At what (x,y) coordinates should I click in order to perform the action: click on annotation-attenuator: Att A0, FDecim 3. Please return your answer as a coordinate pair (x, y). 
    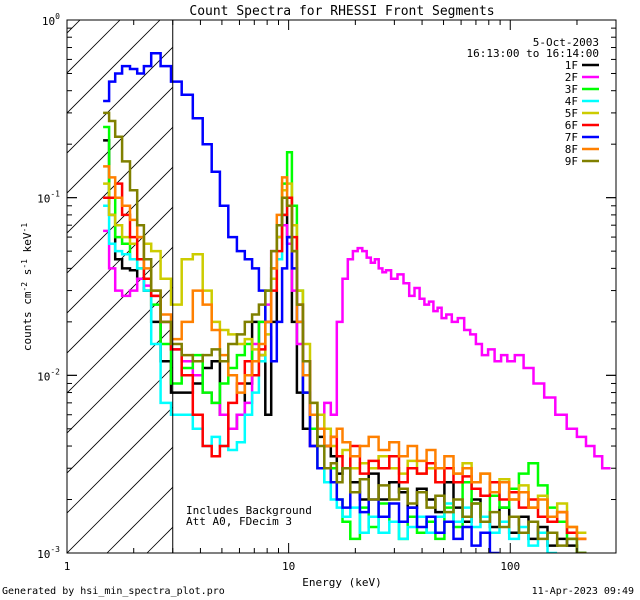
    Looking at the image, I should click on (239, 521).